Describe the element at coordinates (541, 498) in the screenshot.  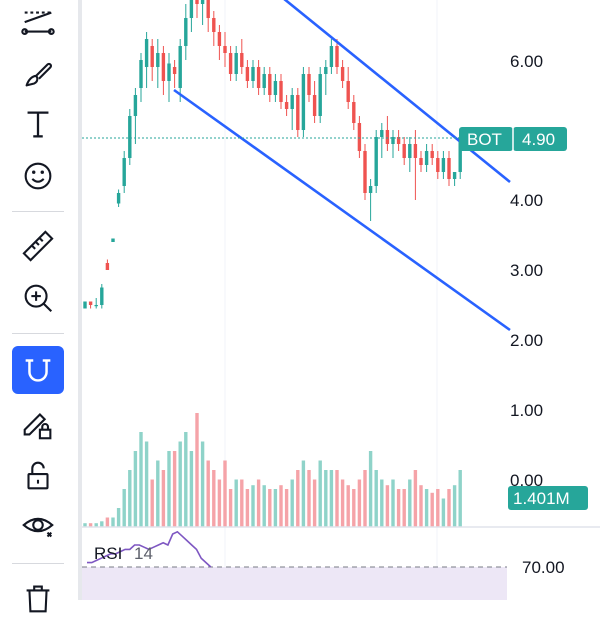
I see `volume-value: 1.401M` at that location.